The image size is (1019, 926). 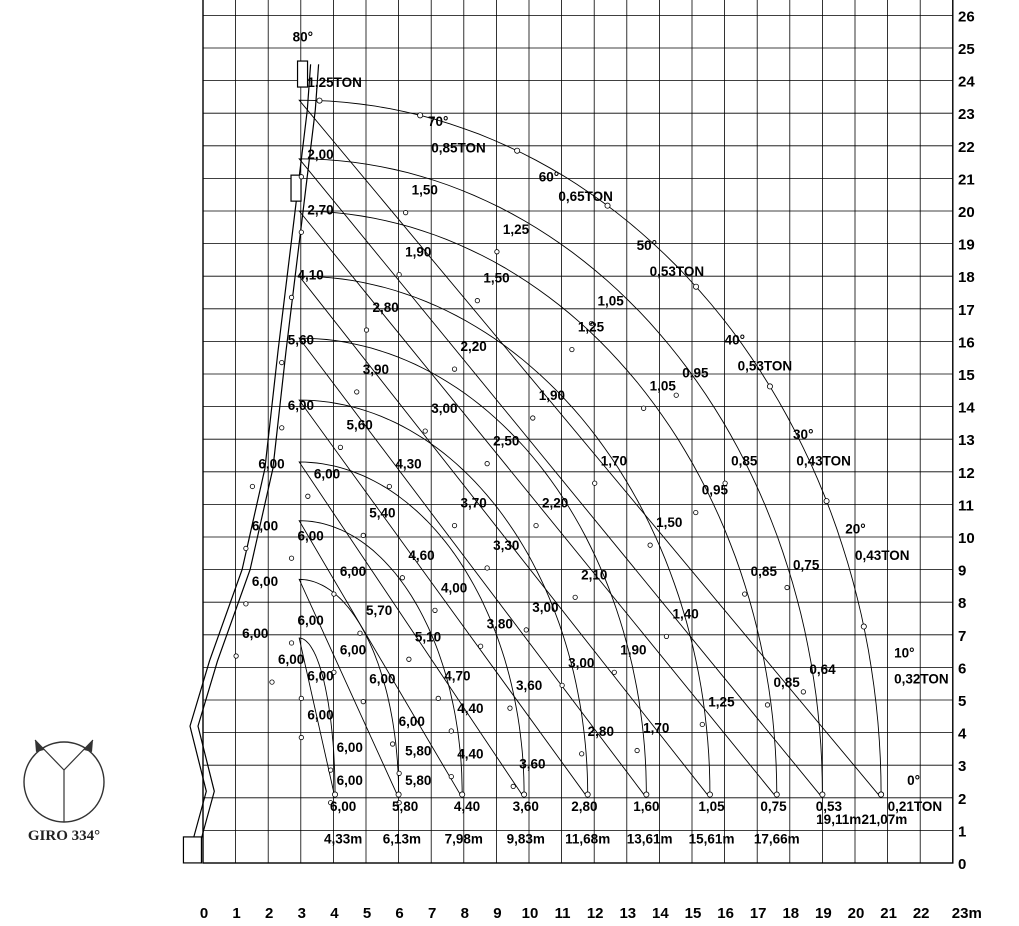 I want to click on curve-load-label: 0,64, so click(x=822, y=669).